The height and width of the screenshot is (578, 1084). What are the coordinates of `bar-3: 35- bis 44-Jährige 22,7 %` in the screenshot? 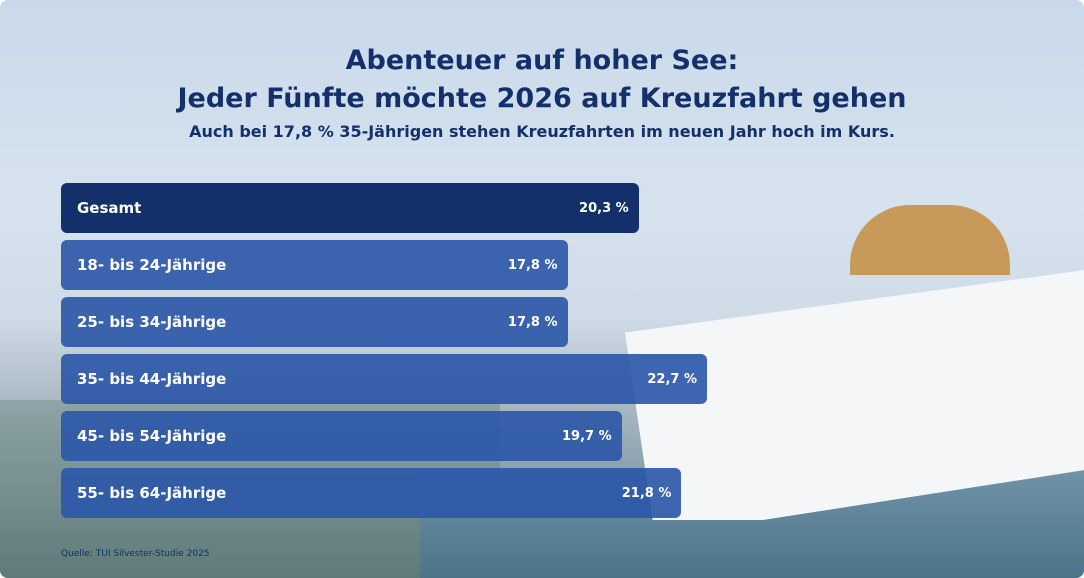 It's located at (384, 379).